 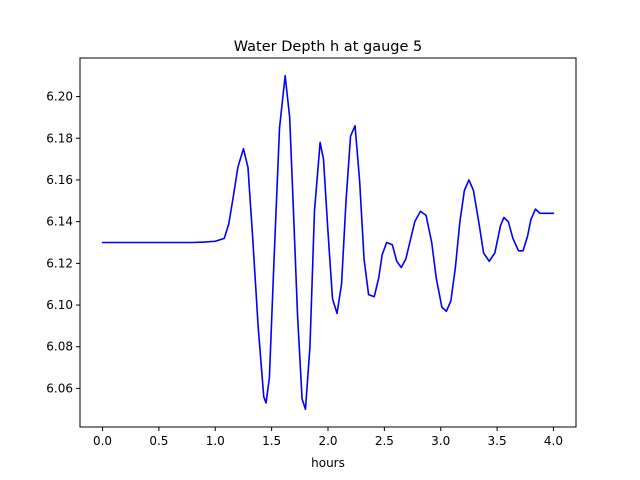 I want to click on x-tick-label: 0.0, so click(x=102, y=441).